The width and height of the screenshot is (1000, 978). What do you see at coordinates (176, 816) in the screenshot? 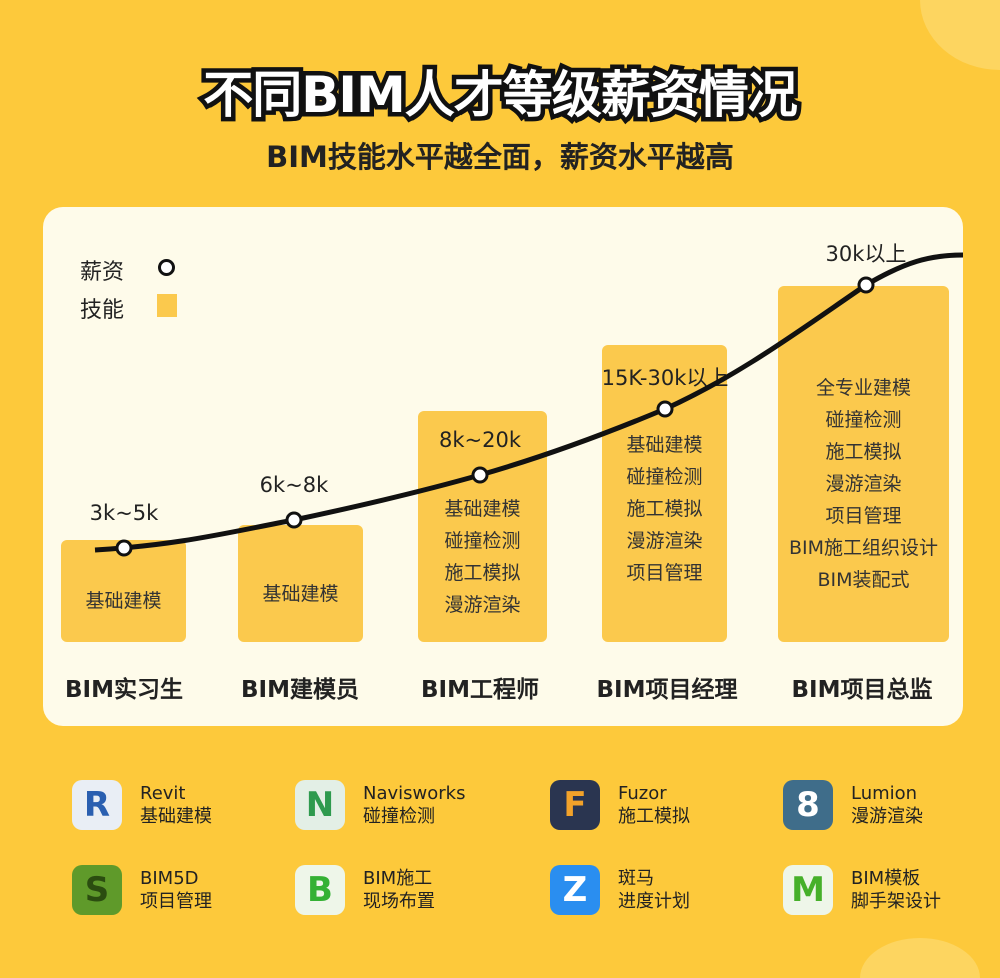
I see `tool-use: 基础建模` at bounding box center [176, 816].